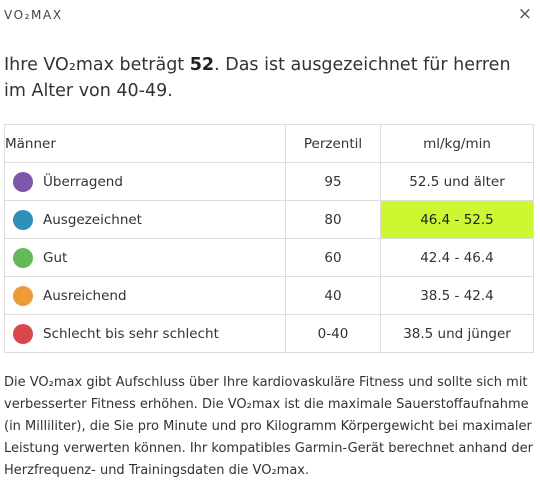 This screenshot has width=540, height=489. I want to click on category-label: Überragend, so click(83, 181).